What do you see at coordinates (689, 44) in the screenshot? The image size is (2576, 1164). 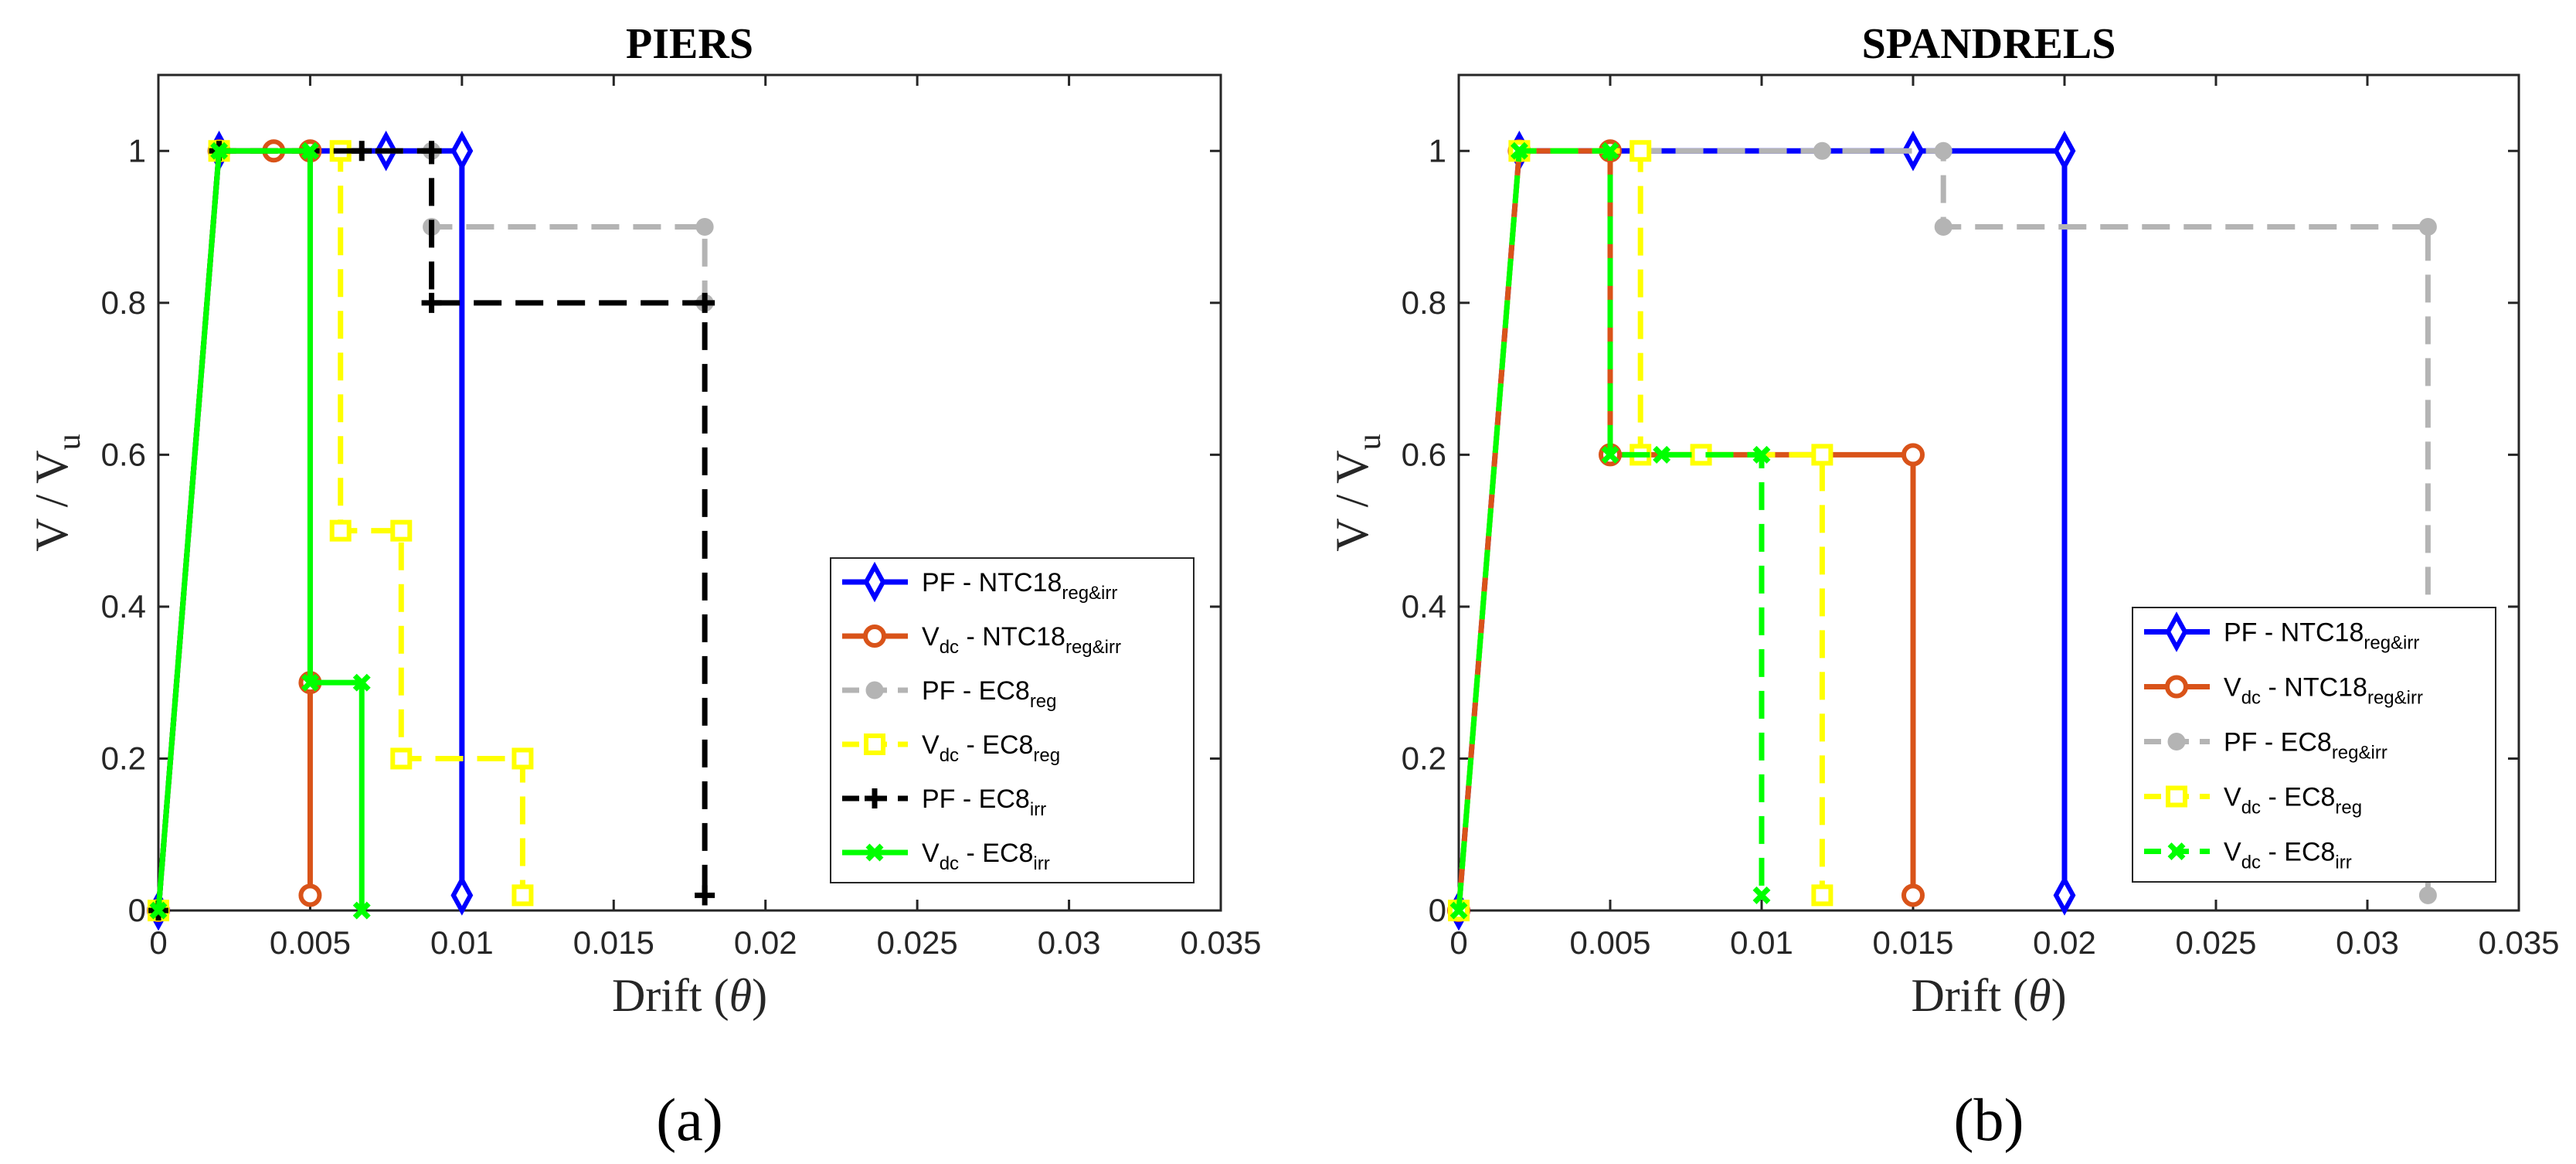 I see `chart-title: PIERS` at bounding box center [689, 44].